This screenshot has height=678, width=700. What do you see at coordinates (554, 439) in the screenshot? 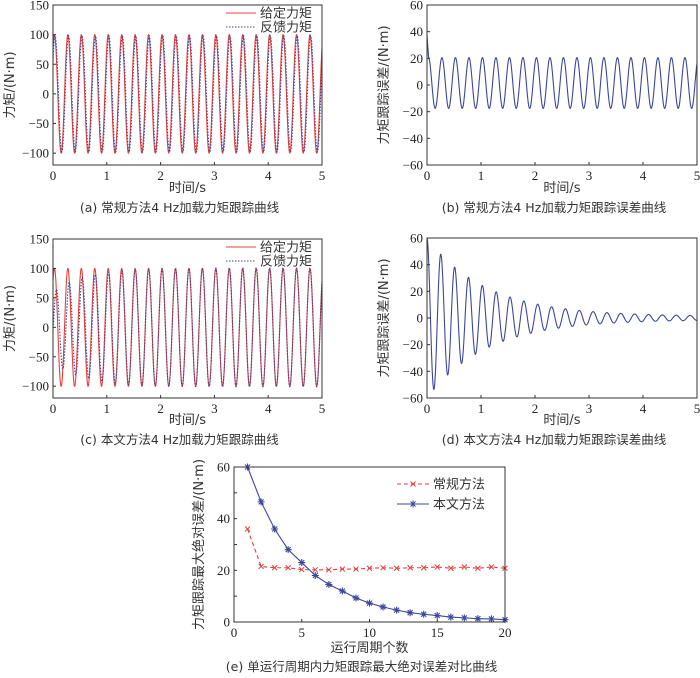
I see `figure-caption: (d) 本文方法4 Hz加载力矩跟踪误差曲线` at bounding box center [554, 439].